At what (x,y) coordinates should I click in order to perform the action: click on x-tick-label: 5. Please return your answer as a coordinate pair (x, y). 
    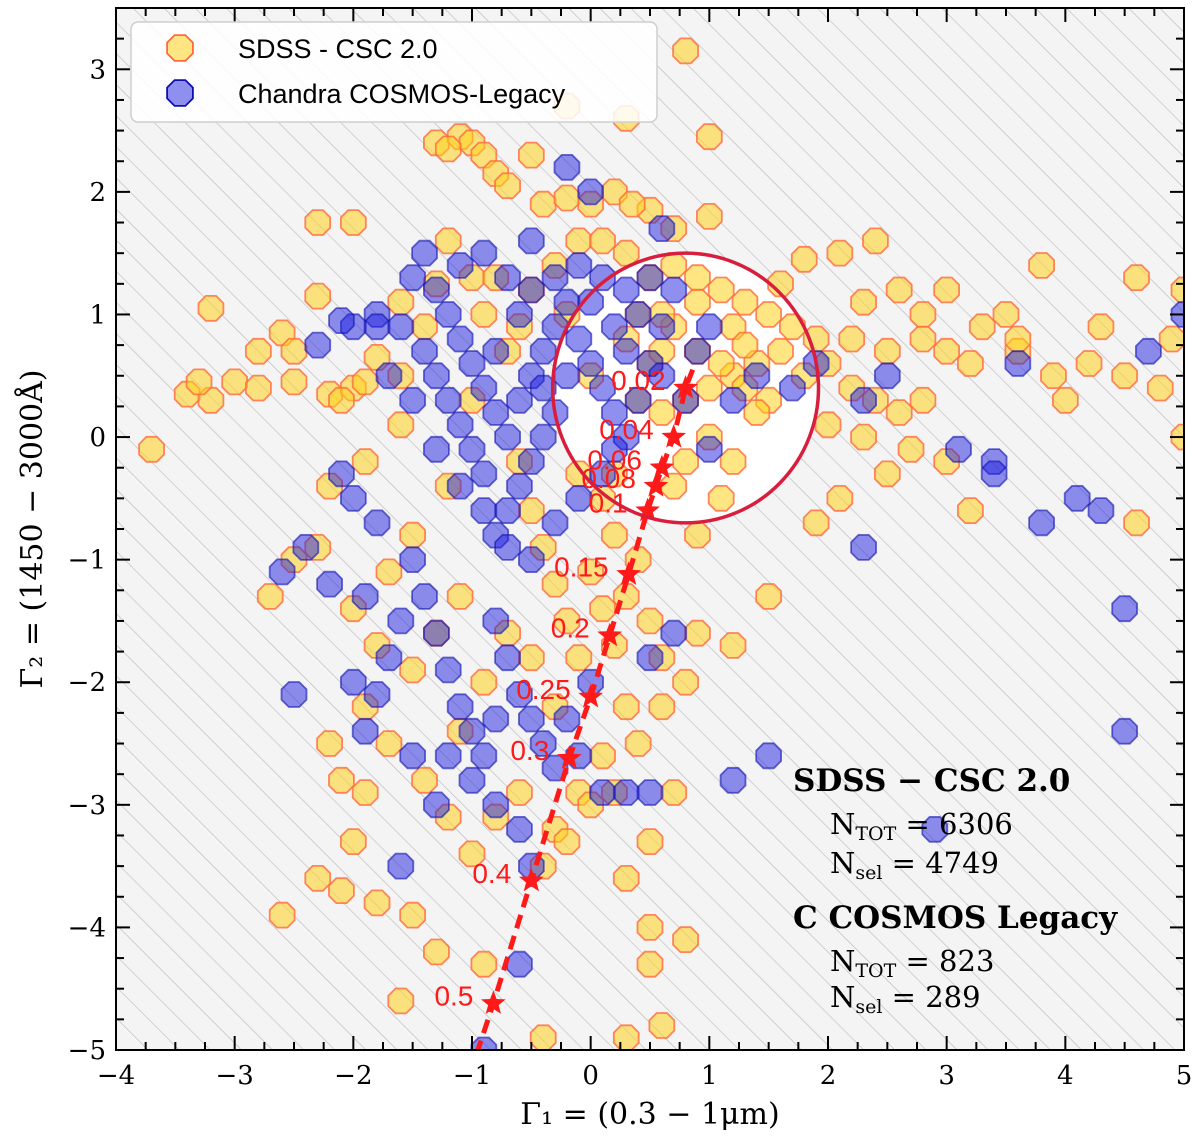
    Looking at the image, I should click on (1184, 1076).